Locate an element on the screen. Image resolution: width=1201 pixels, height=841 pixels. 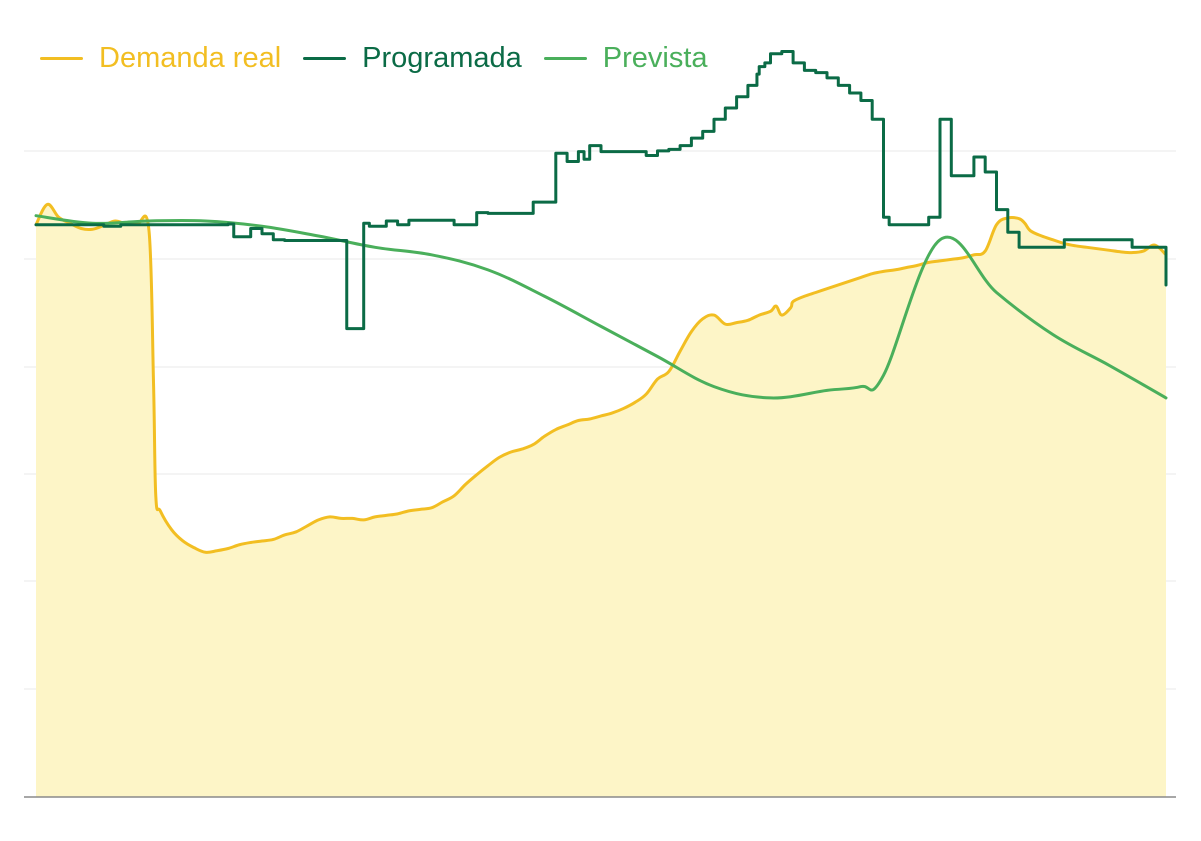
chart-legend: Demanda real Programada Prevista is located at coordinates (374, 58).